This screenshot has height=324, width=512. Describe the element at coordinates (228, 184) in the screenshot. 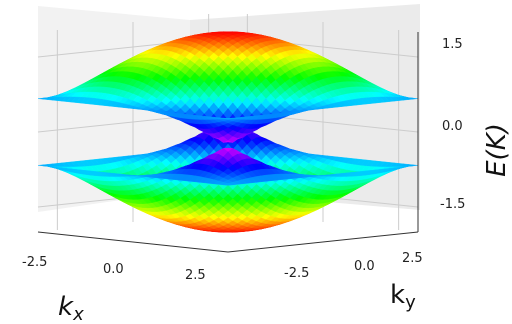

I see `surface-patch` at that location.